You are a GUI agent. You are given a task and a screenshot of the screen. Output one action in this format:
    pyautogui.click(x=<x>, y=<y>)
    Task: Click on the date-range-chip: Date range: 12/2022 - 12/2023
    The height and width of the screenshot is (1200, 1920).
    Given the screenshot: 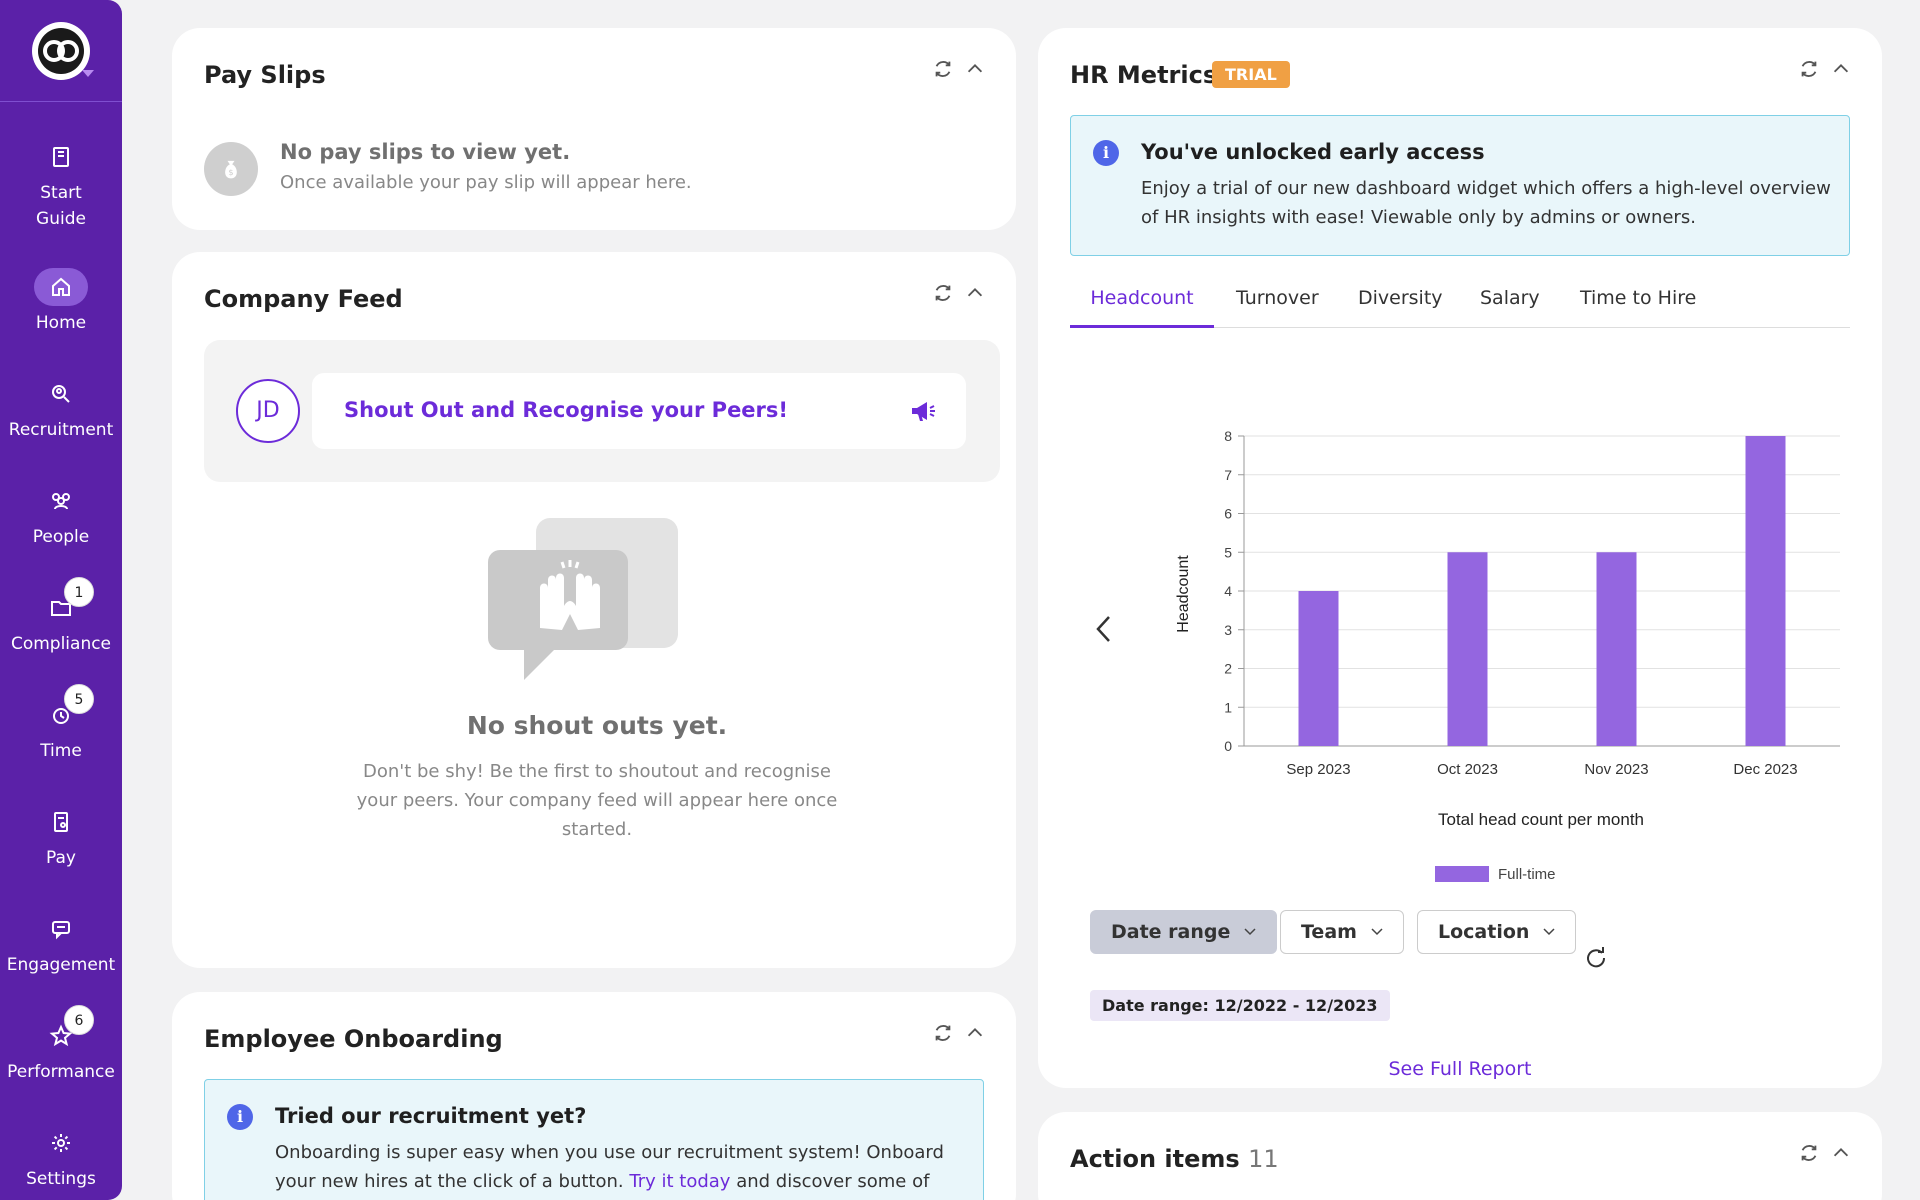 What is the action you would take?
    pyautogui.click(x=1240, y=1005)
    